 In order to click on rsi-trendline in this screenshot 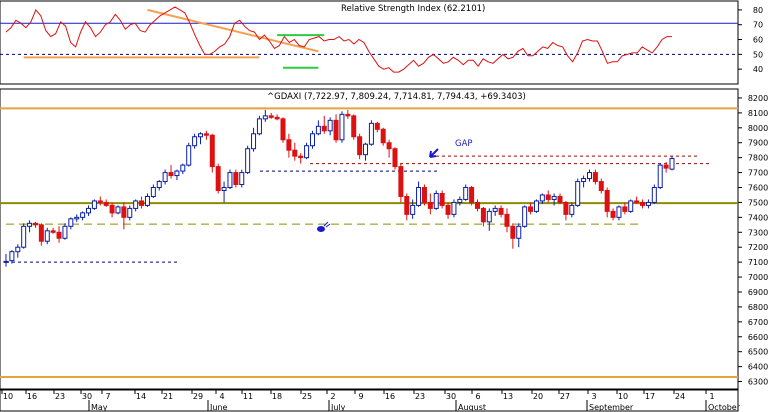, I will do `click(233, 30)`.